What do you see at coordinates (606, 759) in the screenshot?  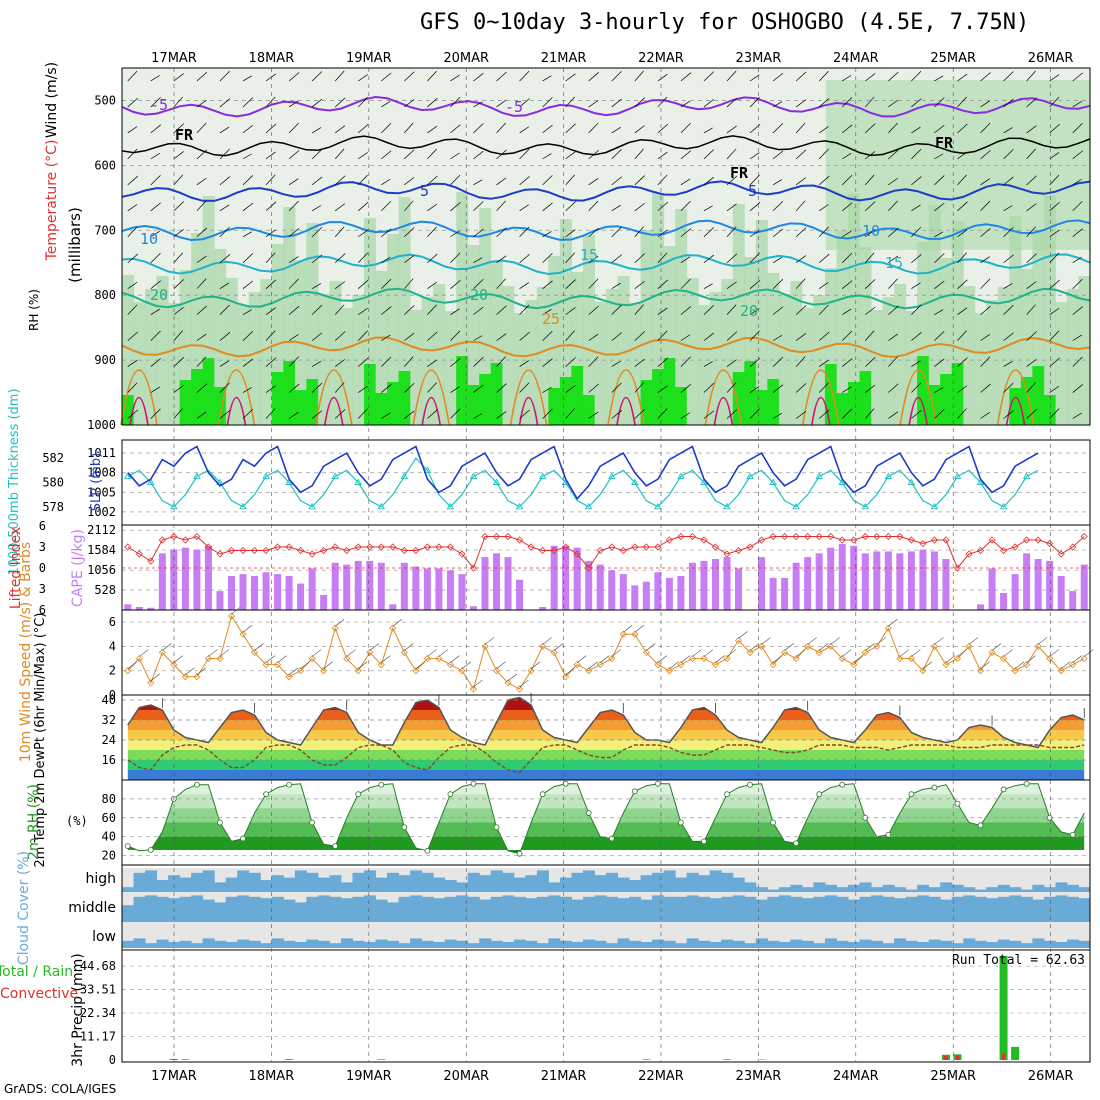 I see `dewpoint-line` at bounding box center [606, 759].